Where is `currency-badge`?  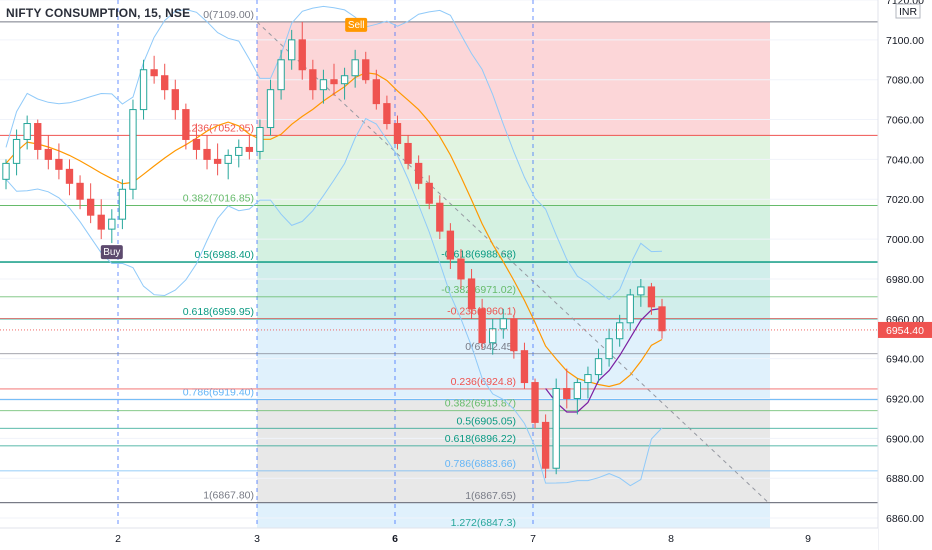
currency-badge is located at coordinates (908, 11).